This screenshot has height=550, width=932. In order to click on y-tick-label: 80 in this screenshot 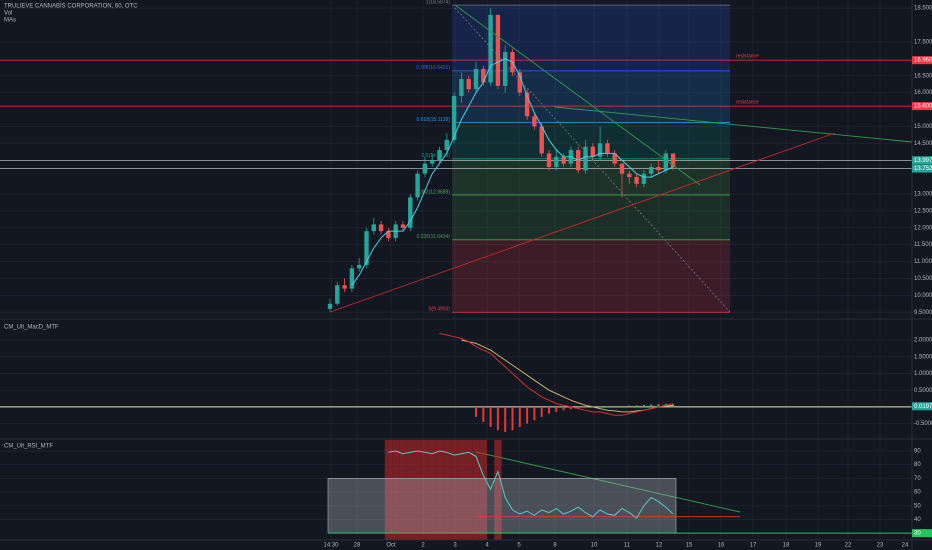, I will do `click(917, 465)`.